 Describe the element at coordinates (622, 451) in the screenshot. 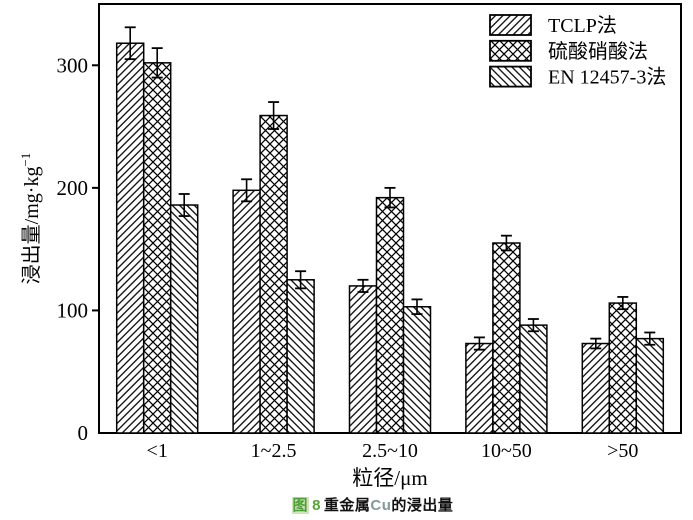

I see `x-tick-label: >50` at that location.